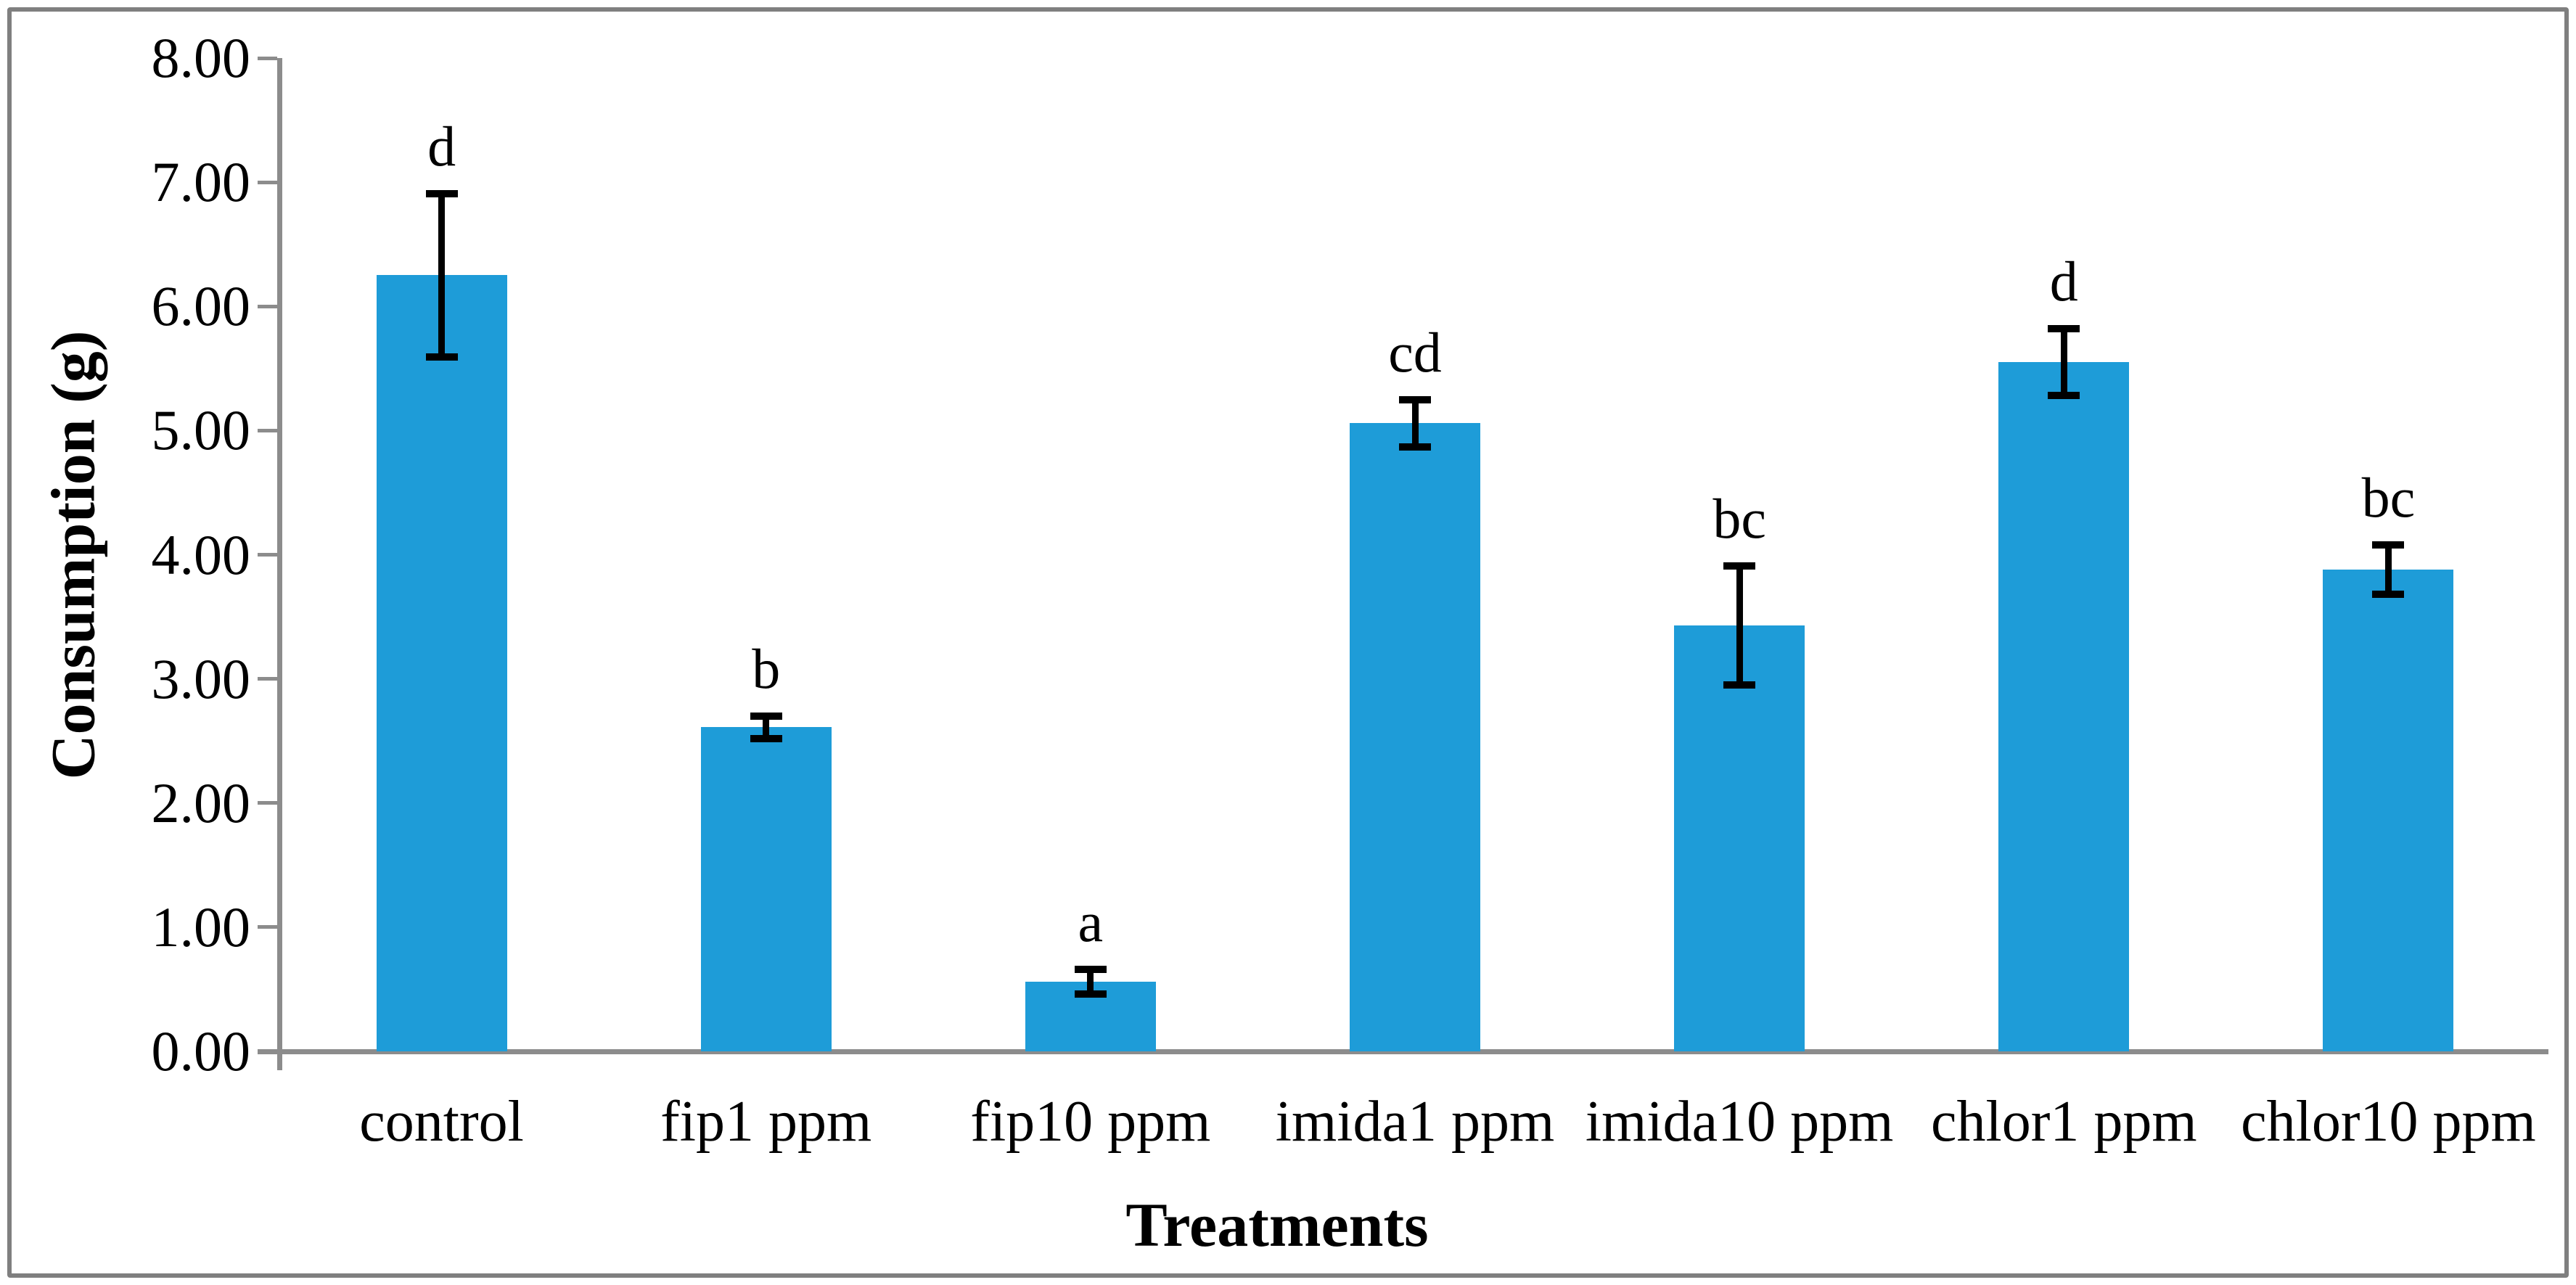  Describe the element at coordinates (201, 306) in the screenshot. I see `y-tick-label: 6.00` at that location.